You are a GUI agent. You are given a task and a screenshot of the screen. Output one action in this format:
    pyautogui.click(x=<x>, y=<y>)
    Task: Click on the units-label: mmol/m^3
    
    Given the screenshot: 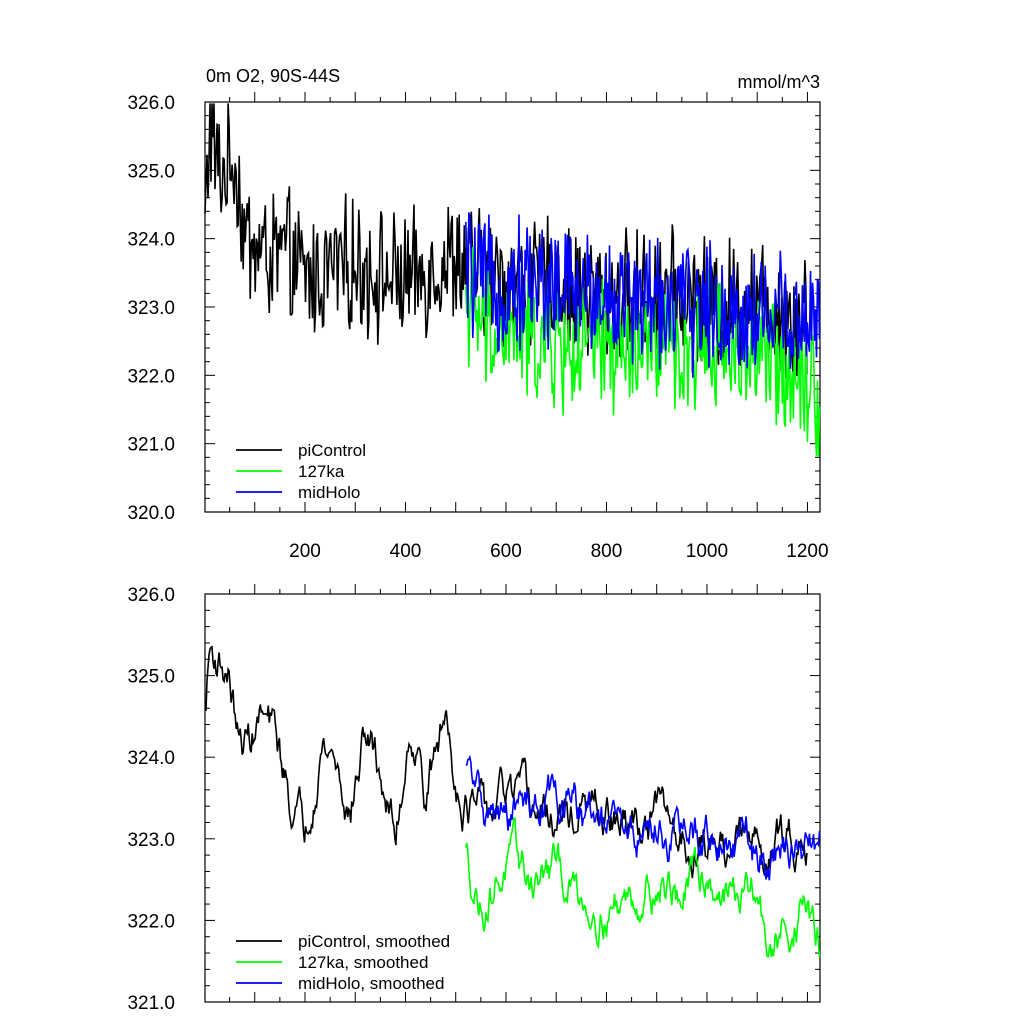 What is the action you would take?
    pyautogui.click(x=779, y=82)
    